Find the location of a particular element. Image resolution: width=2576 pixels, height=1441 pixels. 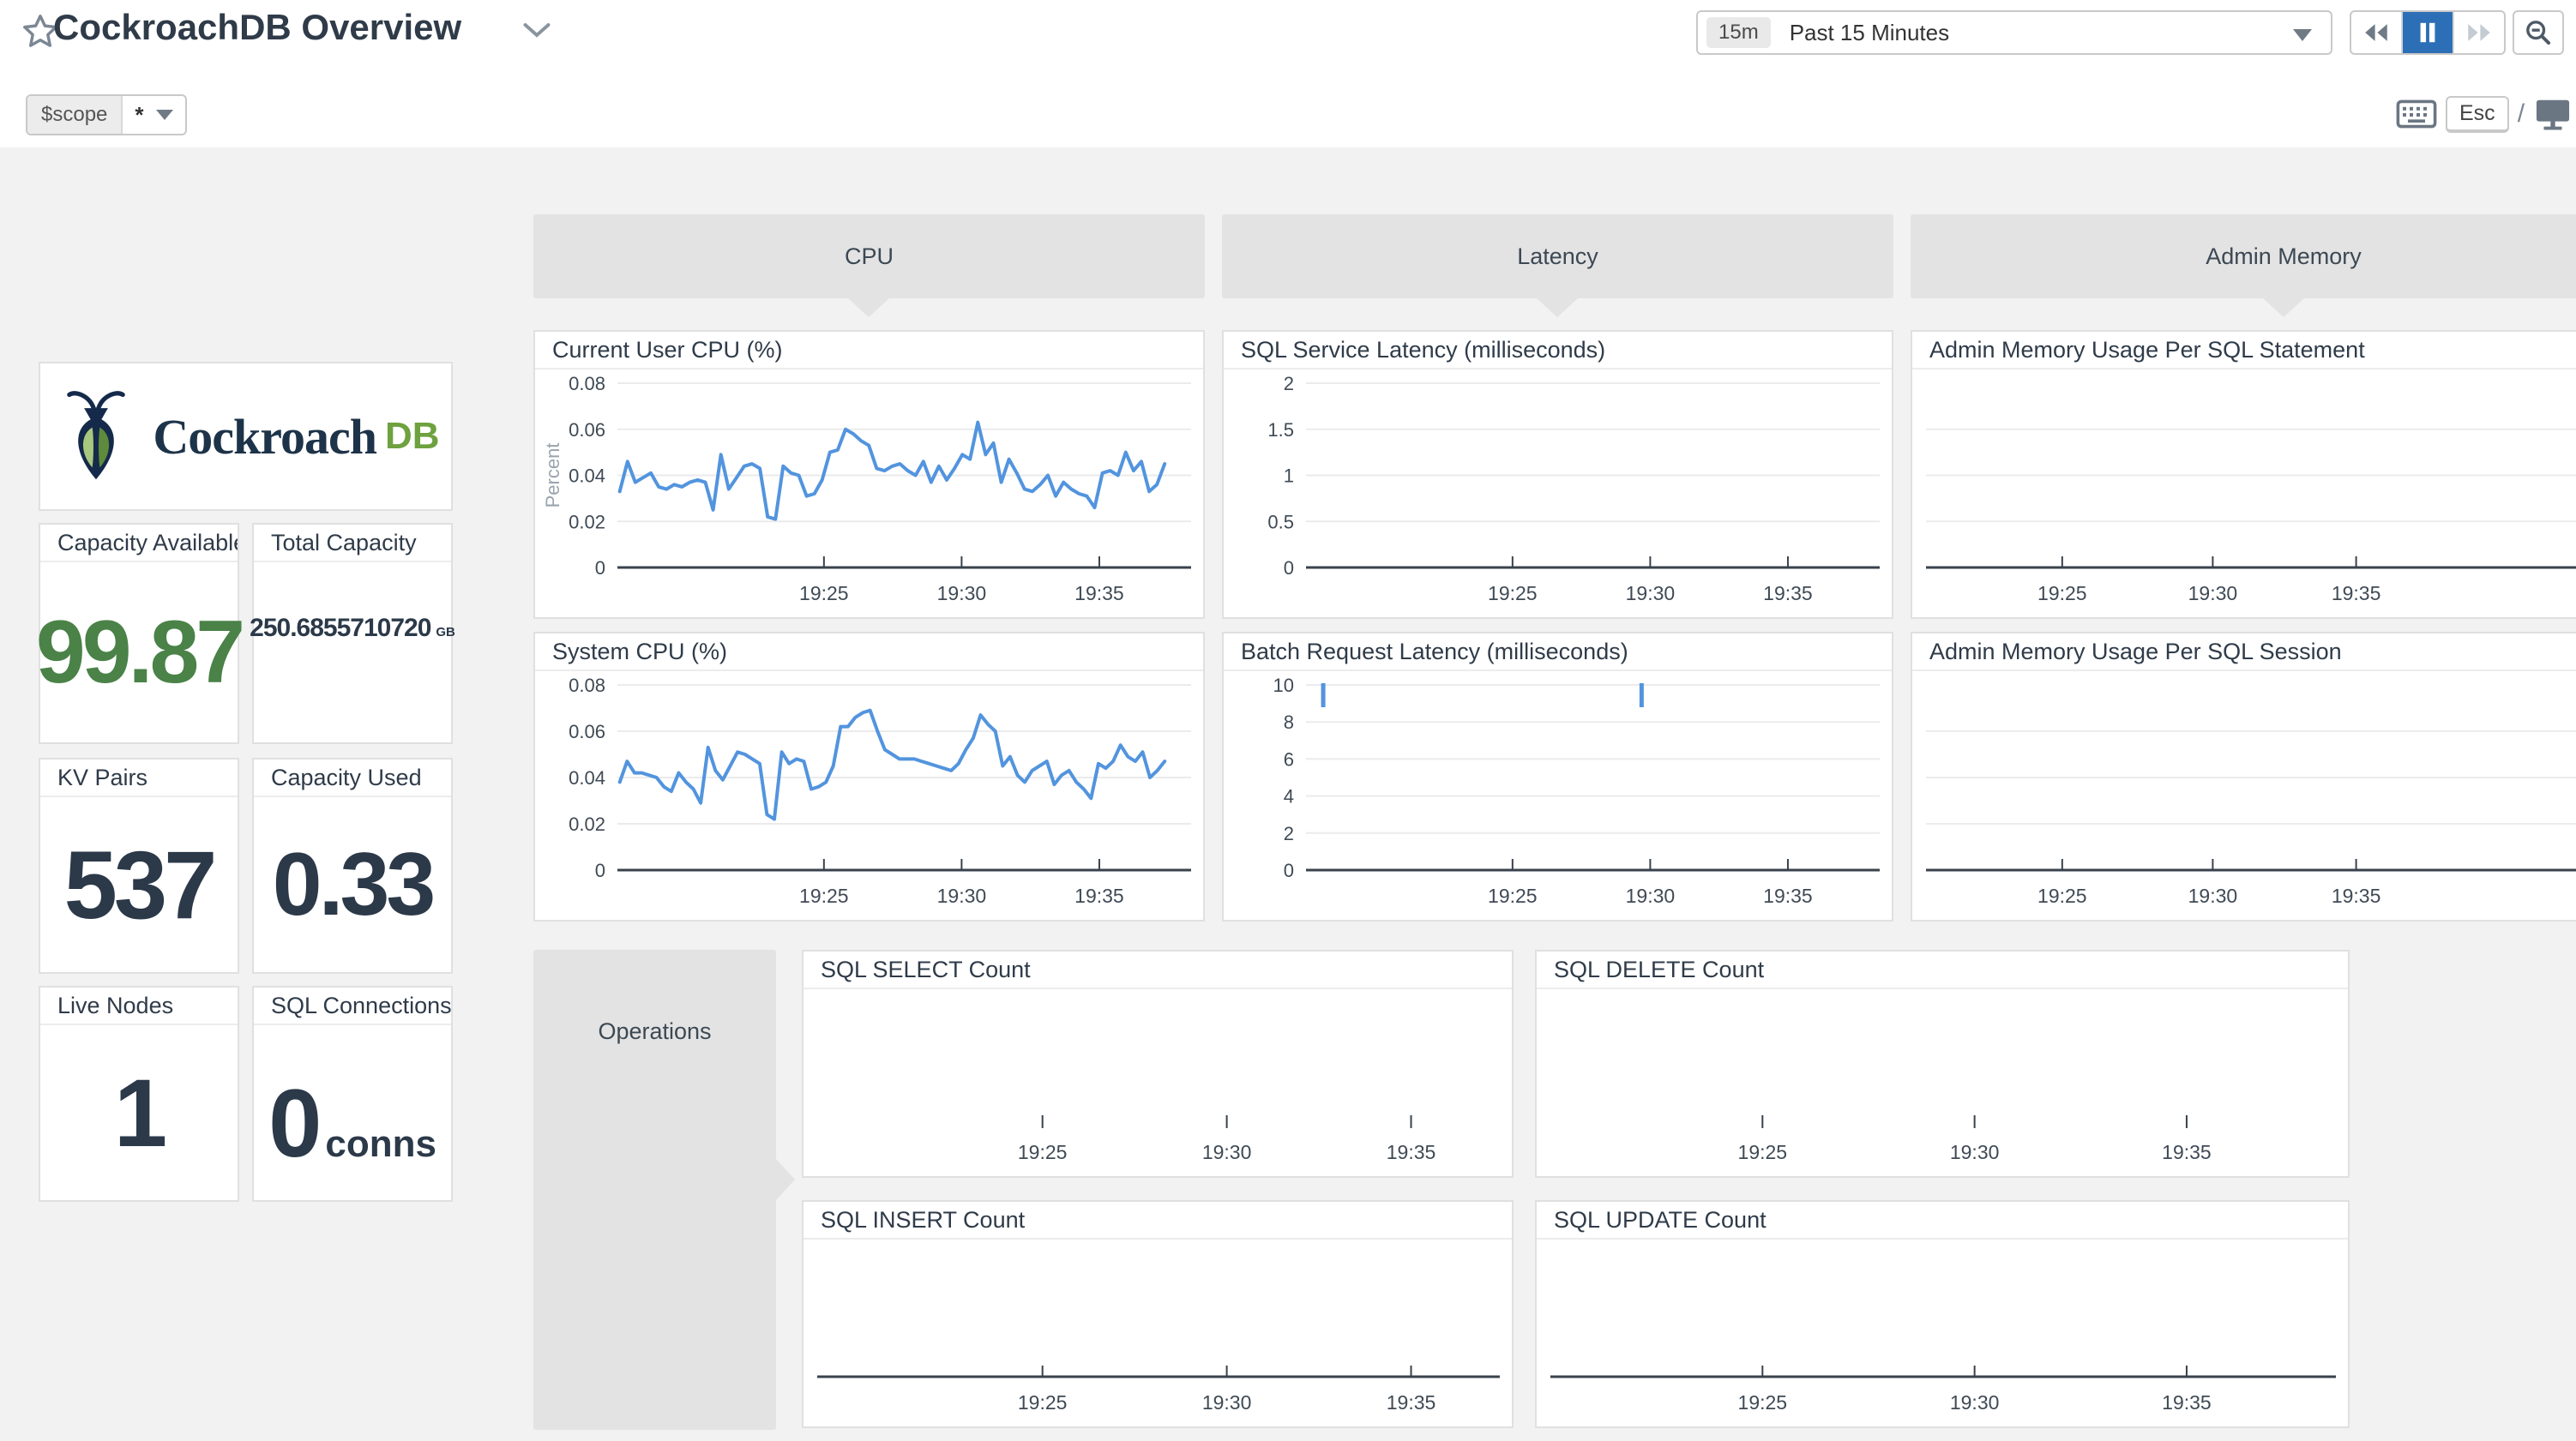

group-label: Latency is located at coordinates (1557, 256).